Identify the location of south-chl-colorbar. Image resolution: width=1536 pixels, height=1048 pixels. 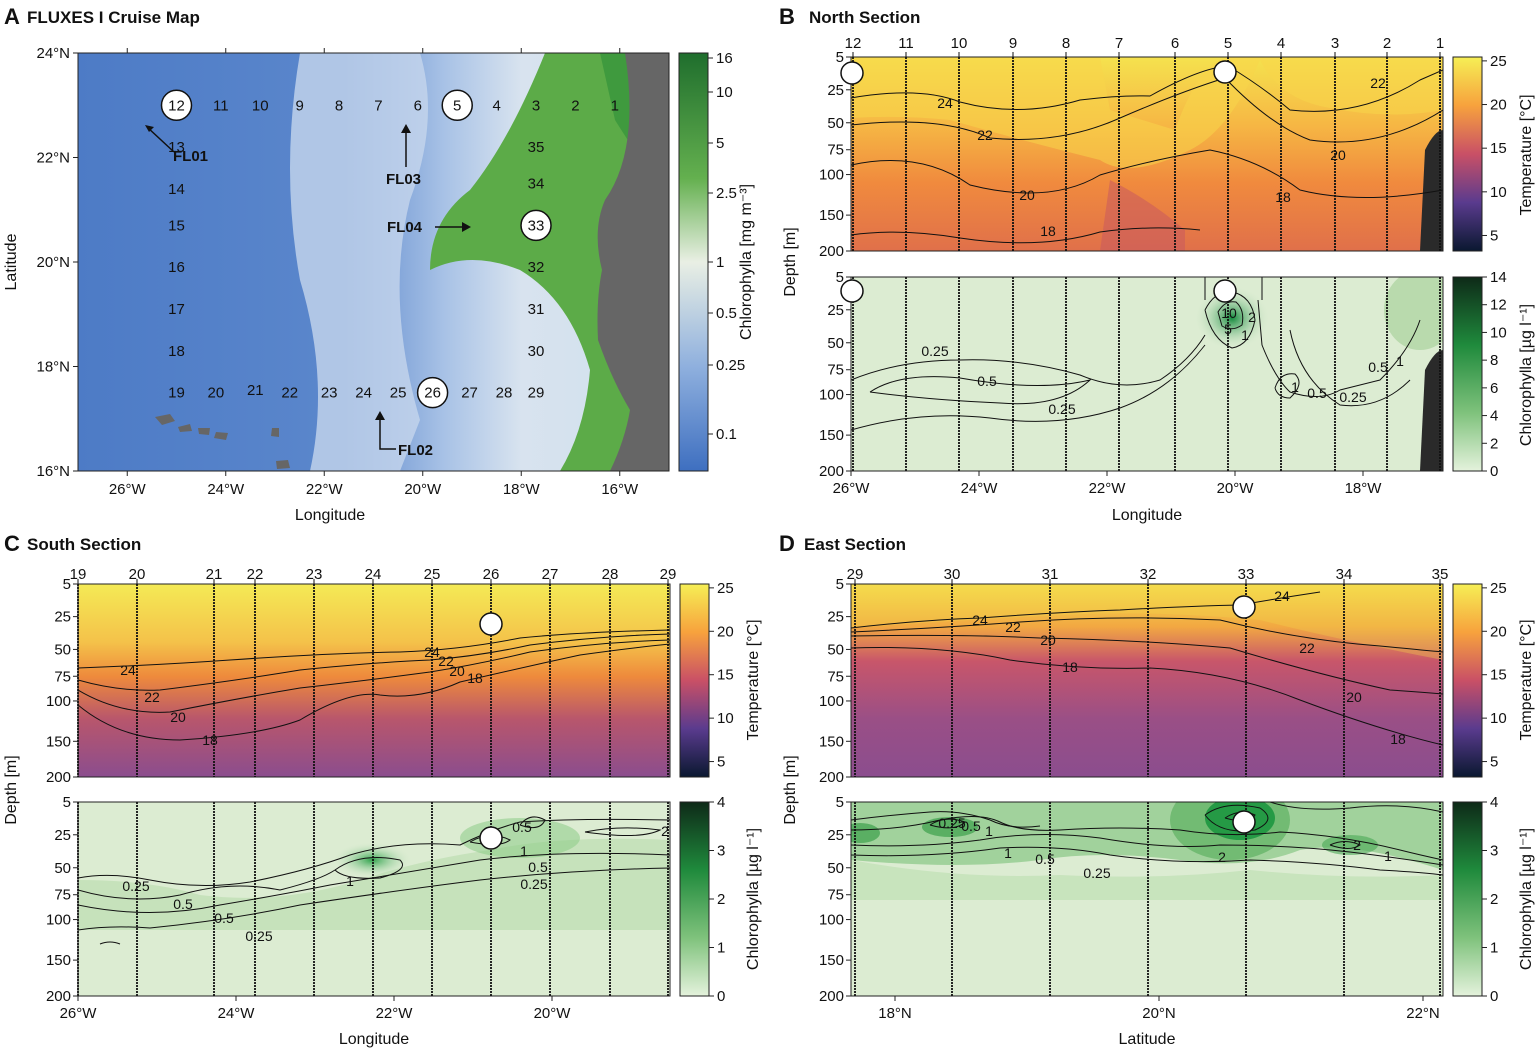
(694, 899).